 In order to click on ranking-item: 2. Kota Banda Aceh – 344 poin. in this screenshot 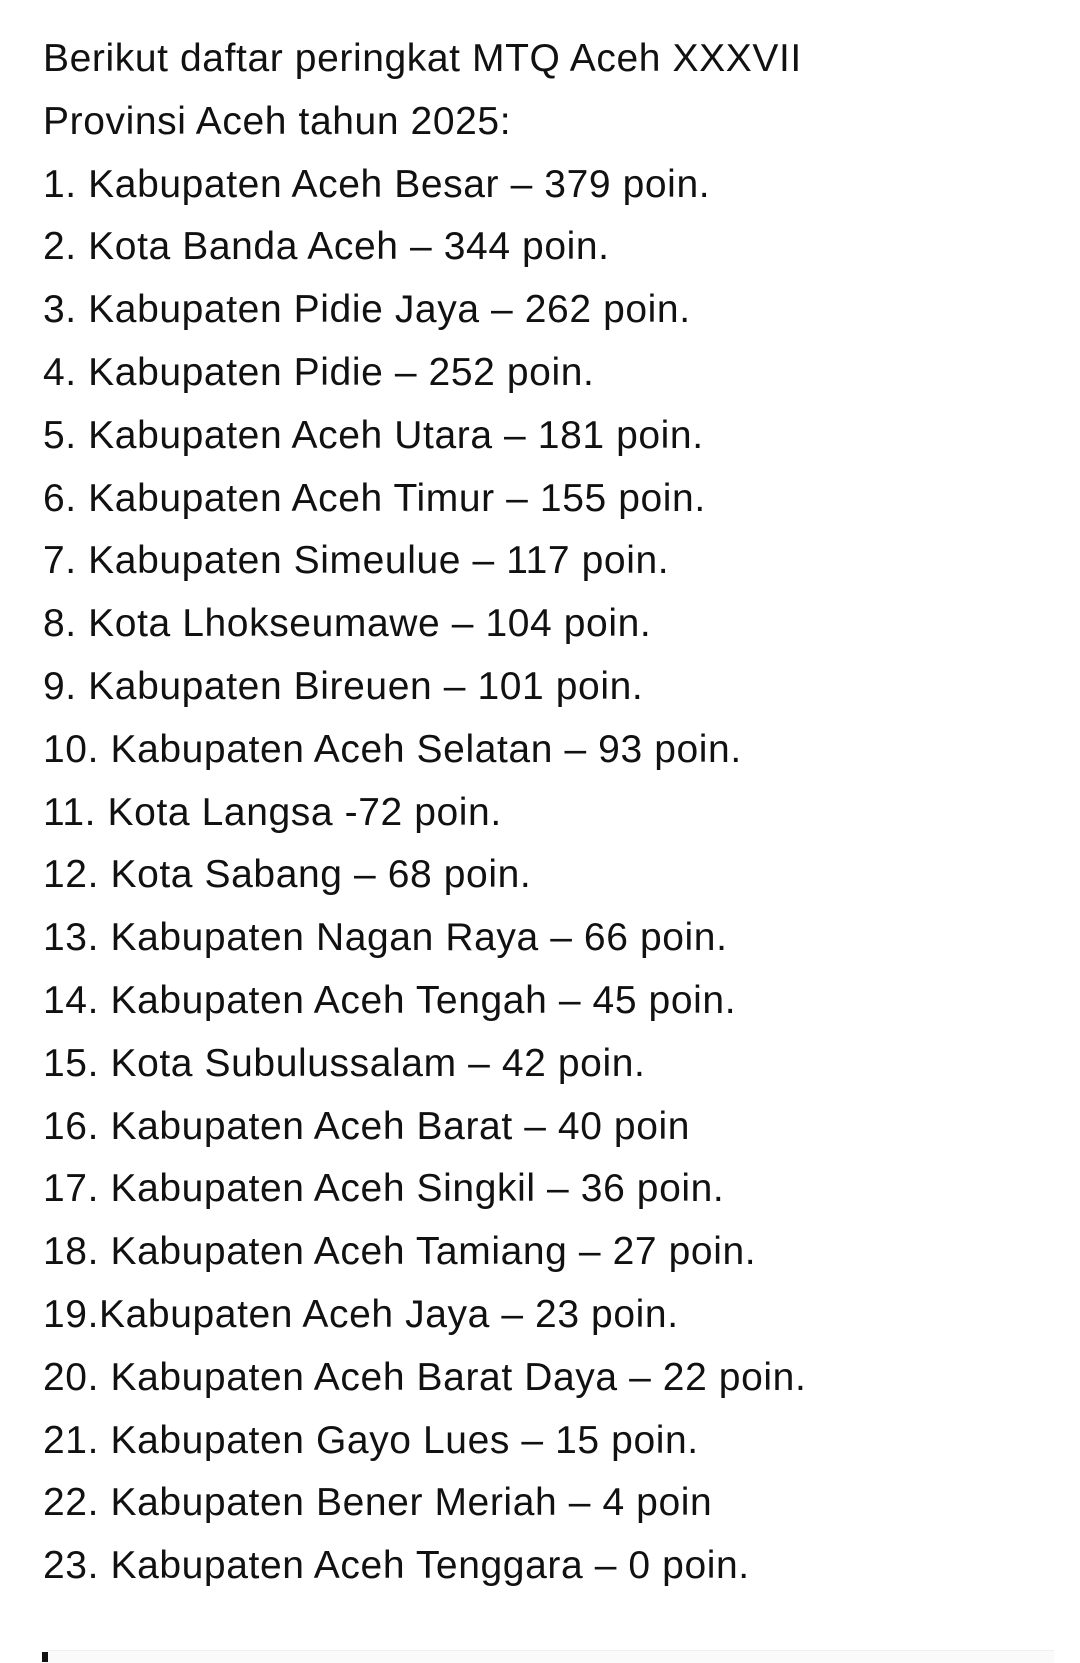, I will do `click(326, 247)`.